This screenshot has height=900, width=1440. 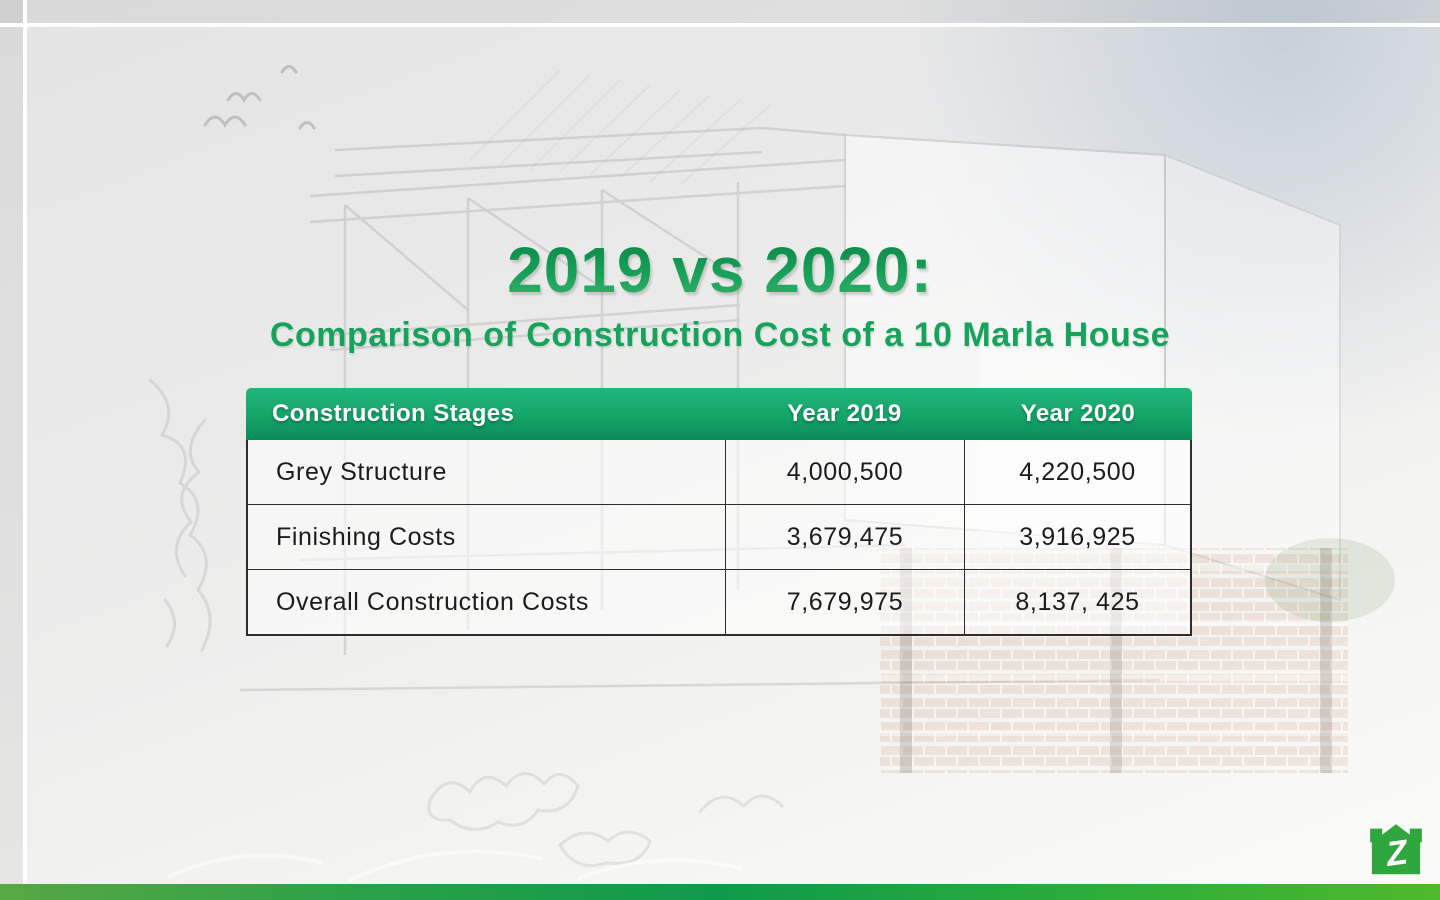 What do you see at coordinates (844, 602) in the screenshot?
I see `year-2019-cell: 7,679,975` at bounding box center [844, 602].